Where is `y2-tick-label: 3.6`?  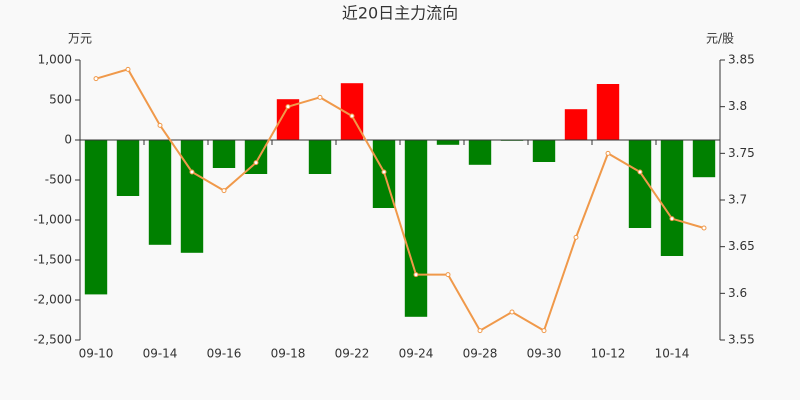 y2-tick-label: 3.6 is located at coordinates (737, 293).